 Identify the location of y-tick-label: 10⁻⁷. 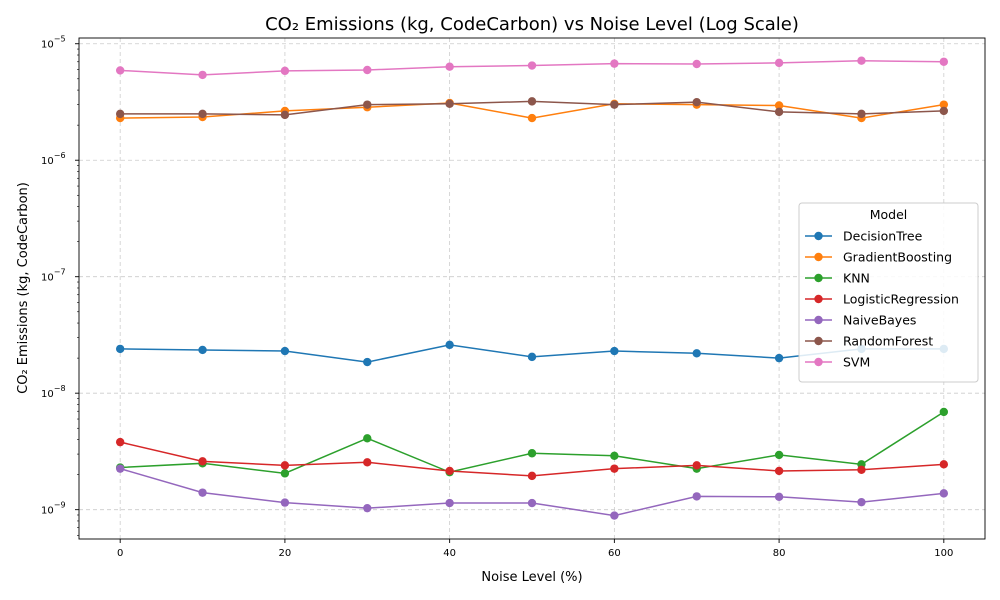
(53, 276).